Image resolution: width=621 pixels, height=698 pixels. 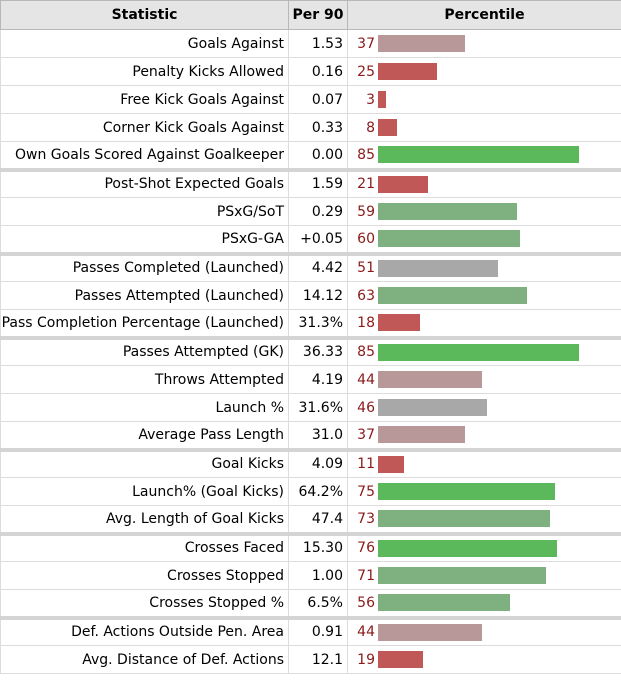 I want to click on percentile-wrap: 73, so click(x=484, y=519).